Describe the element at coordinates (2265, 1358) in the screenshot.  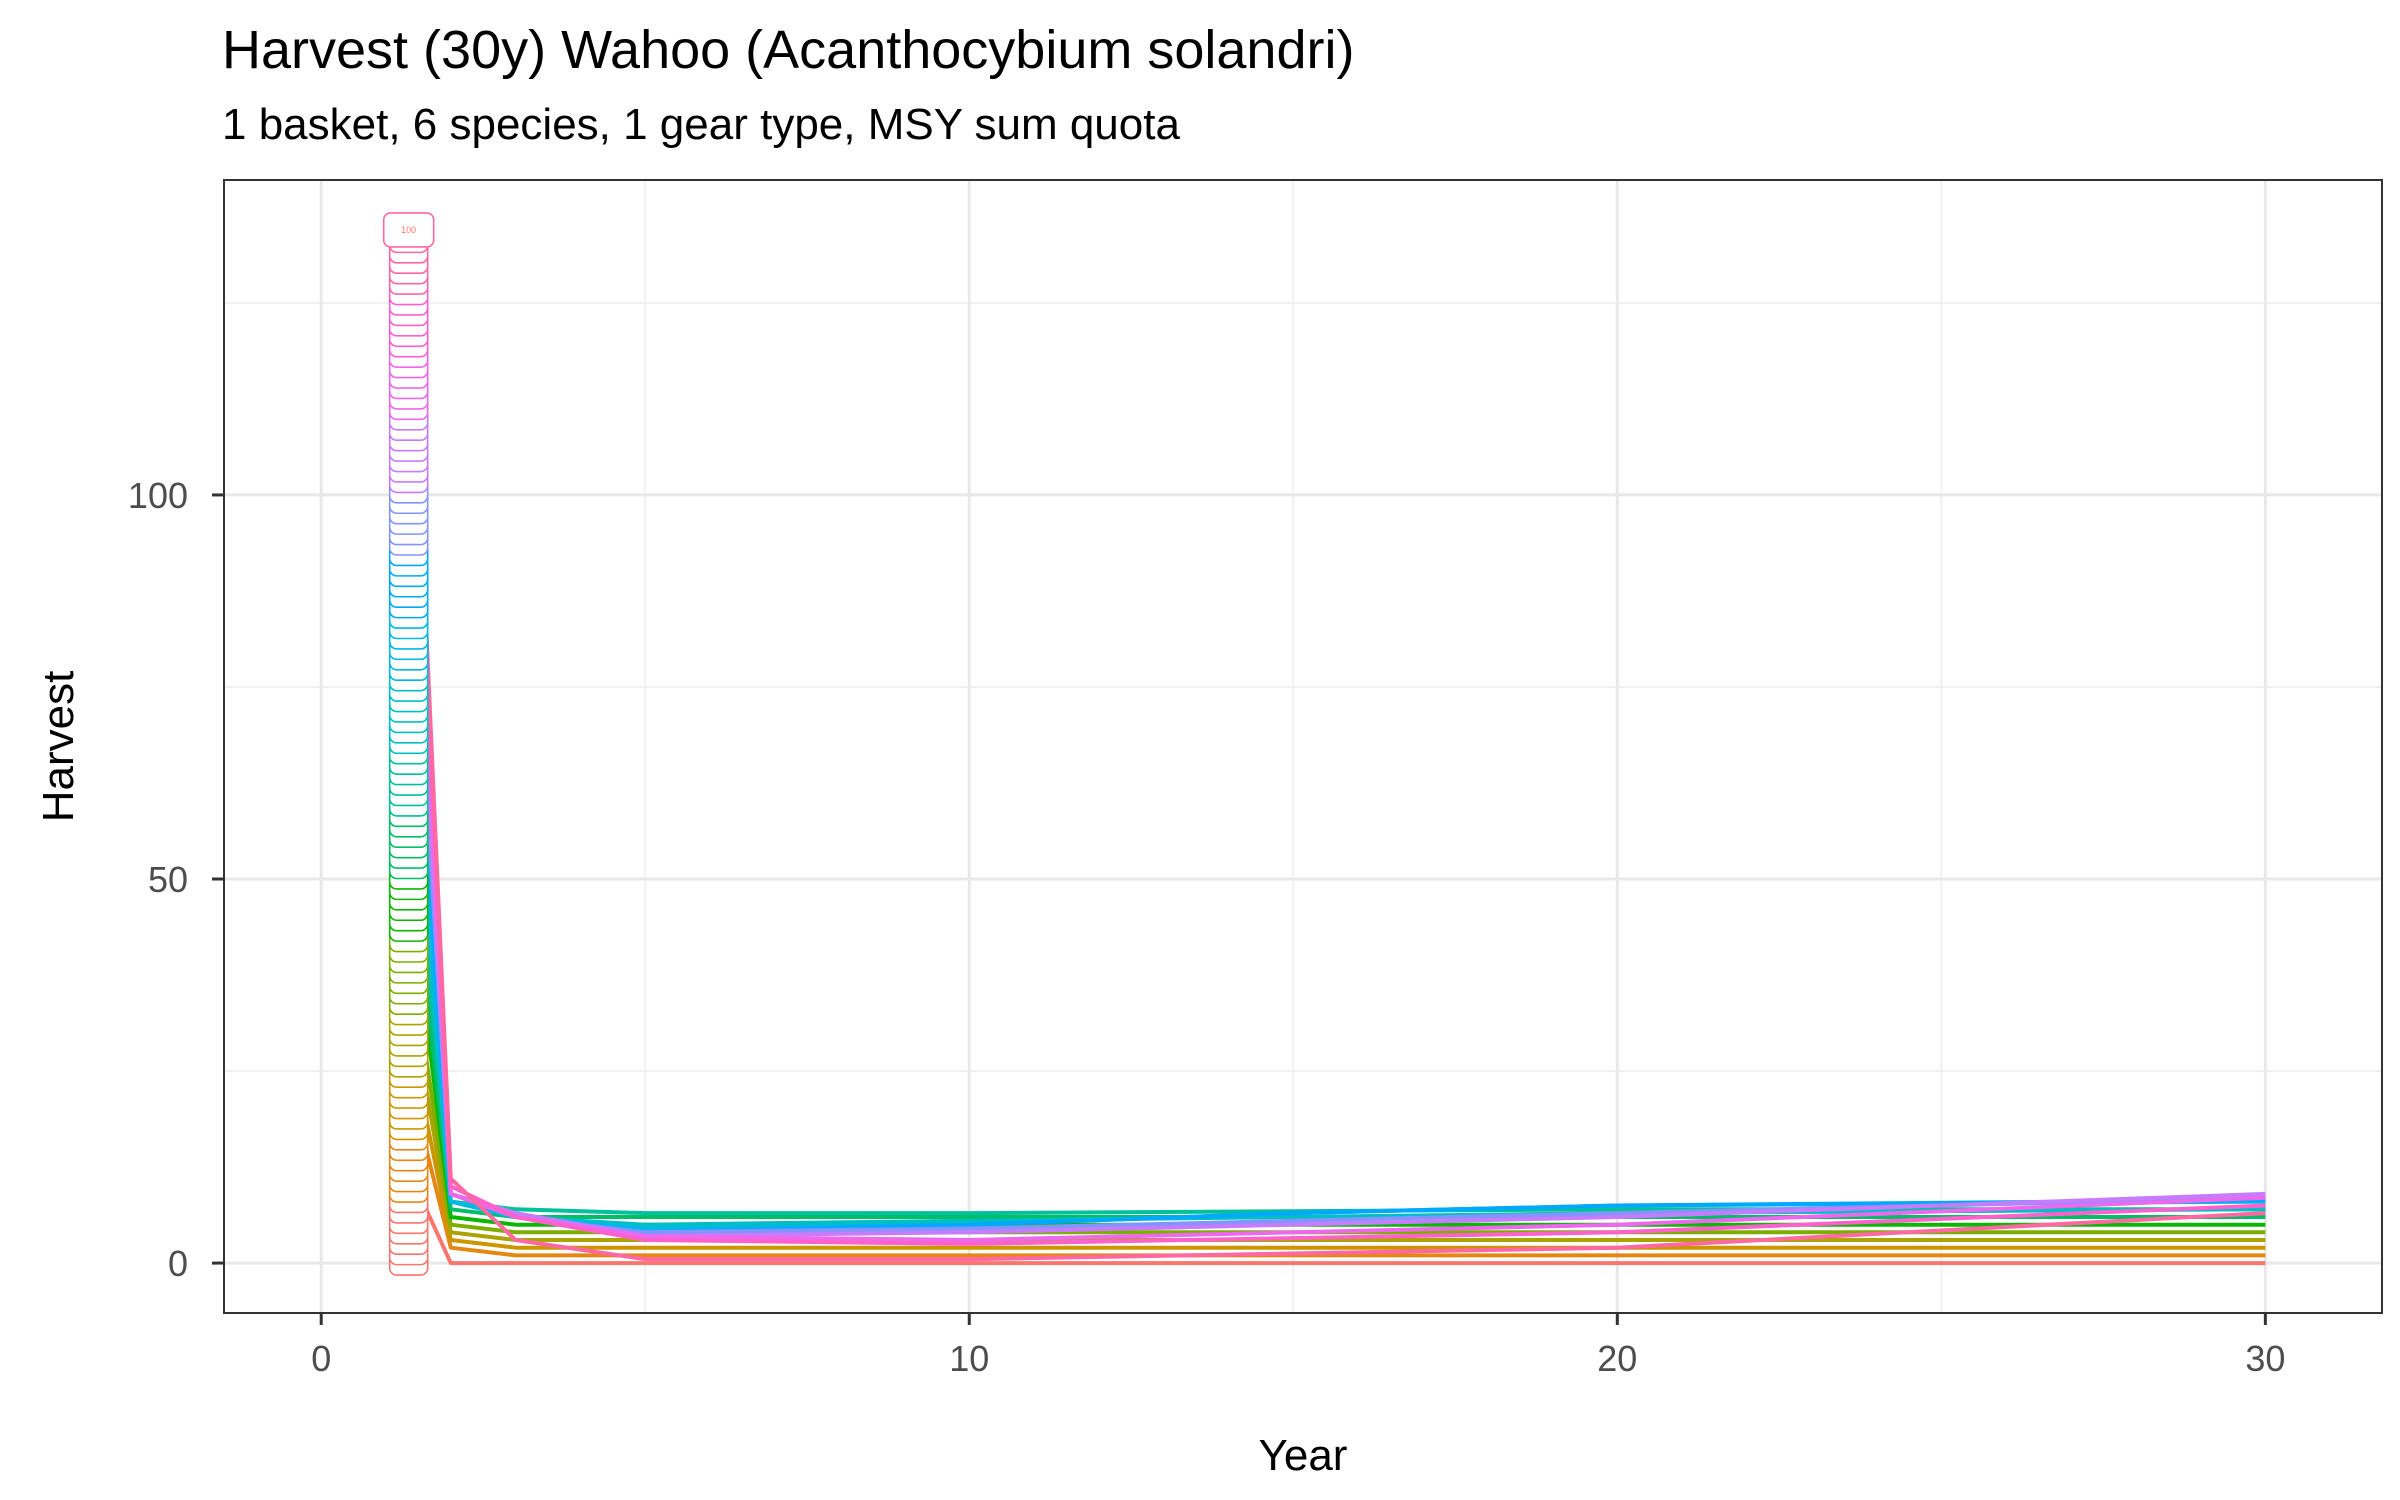
I see `x-tick-label: 30` at that location.